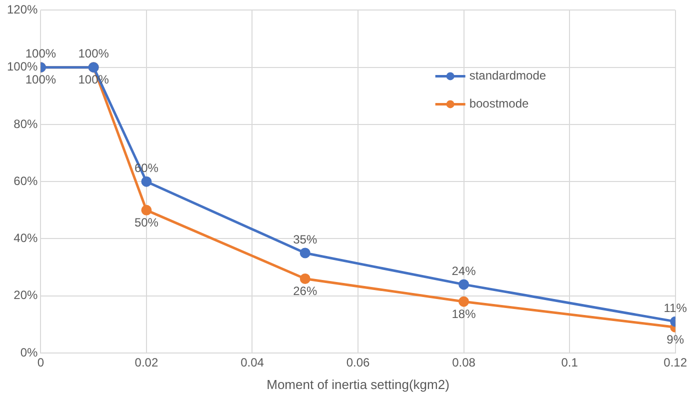 The width and height of the screenshot is (690, 401). What do you see at coordinates (26, 181) in the screenshot?
I see `y-tick-label: 60%` at bounding box center [26, 181].